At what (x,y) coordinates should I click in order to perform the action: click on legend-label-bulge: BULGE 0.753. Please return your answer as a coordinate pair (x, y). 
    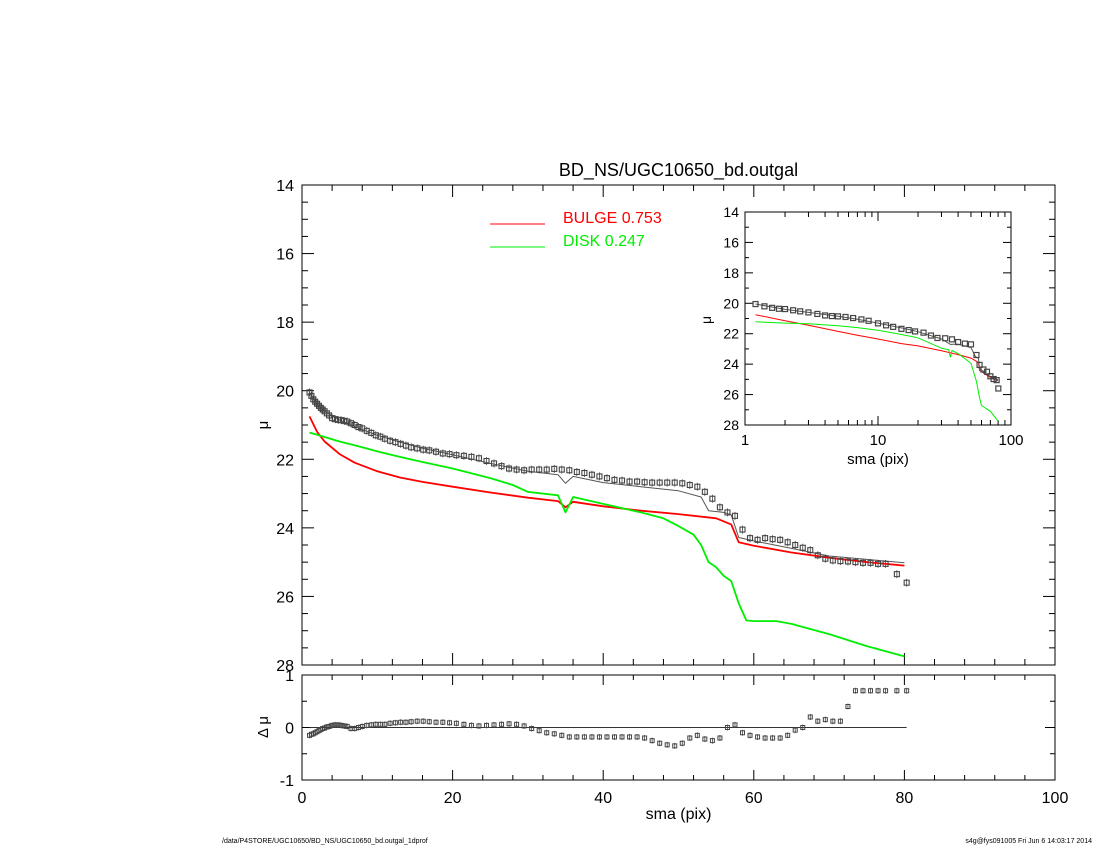
    Looking at the image, I should click on (612, 218).